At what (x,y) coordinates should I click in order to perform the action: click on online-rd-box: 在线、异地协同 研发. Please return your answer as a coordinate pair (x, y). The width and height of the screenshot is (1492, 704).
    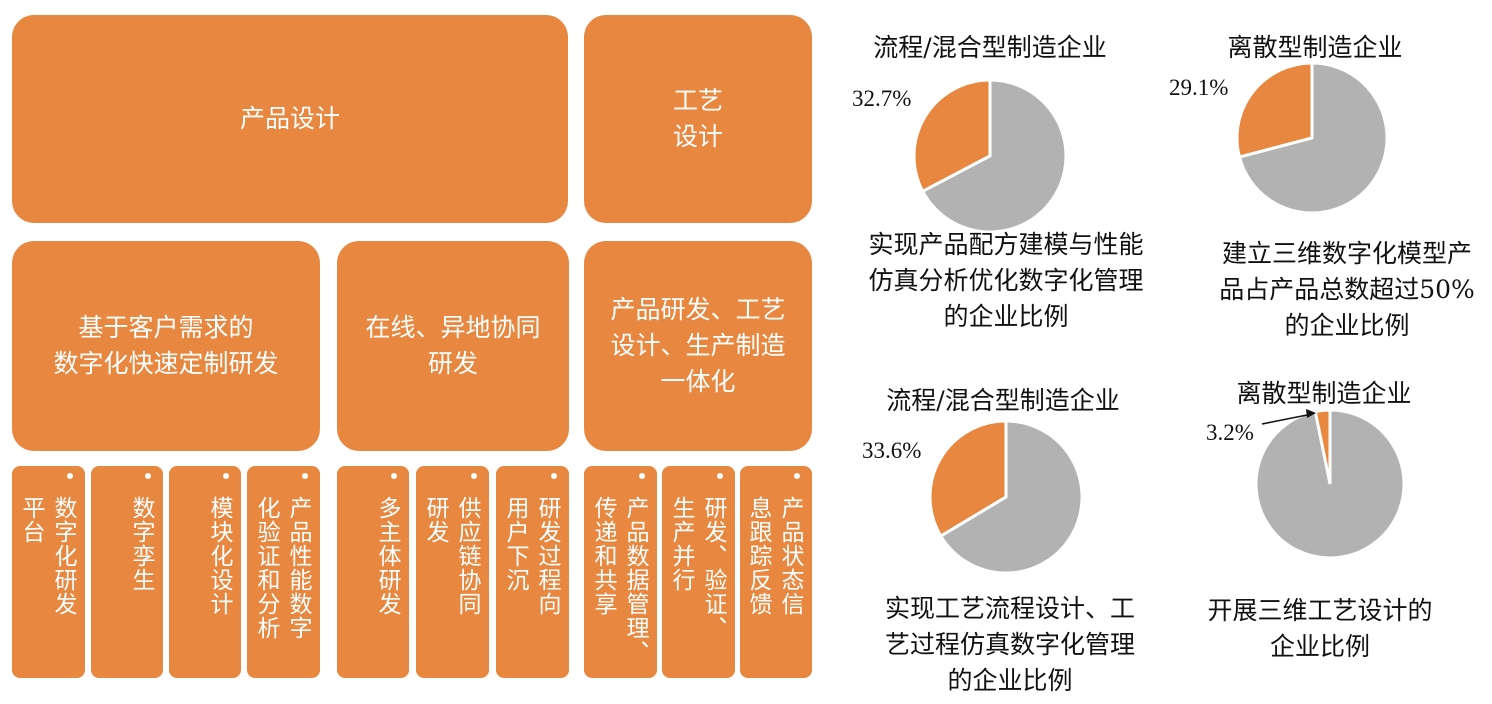
    Looking at the image, I should click on (453, 346).